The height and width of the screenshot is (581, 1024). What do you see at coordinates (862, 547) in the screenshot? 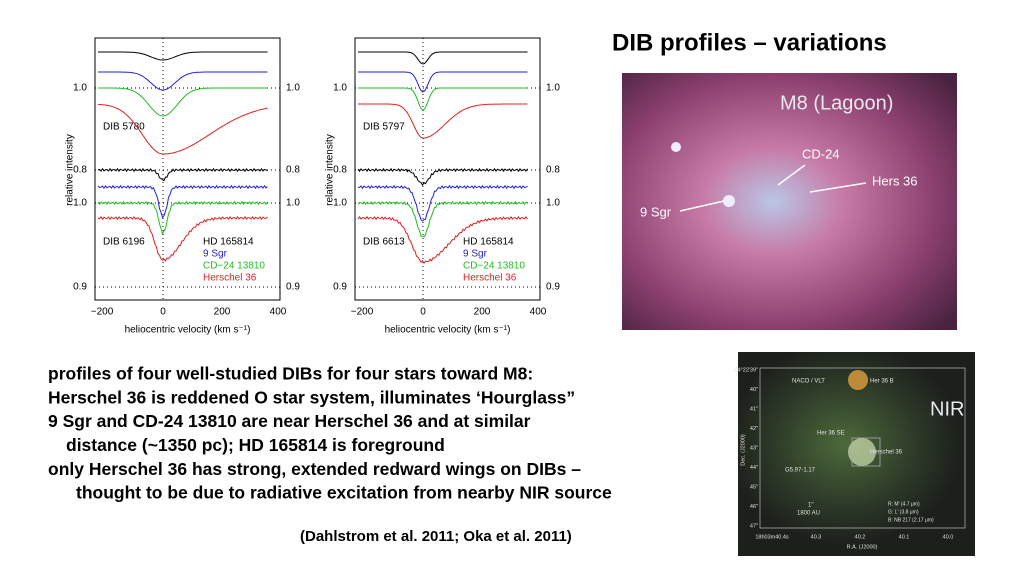
I see `nir-axis-label: R.A. (J2000)` at bounding box center [862, 547].